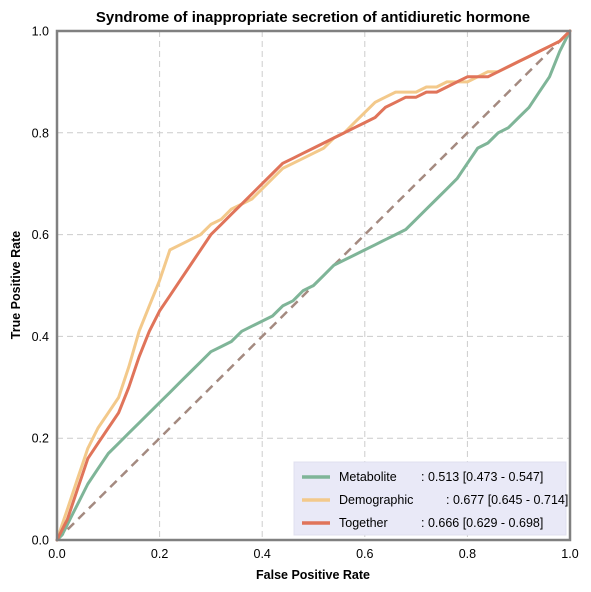 The image size is (591, 592). I want to click on legend-value-metabolite: : 0.513 [0.473 - 0.547], so click(482, 477).